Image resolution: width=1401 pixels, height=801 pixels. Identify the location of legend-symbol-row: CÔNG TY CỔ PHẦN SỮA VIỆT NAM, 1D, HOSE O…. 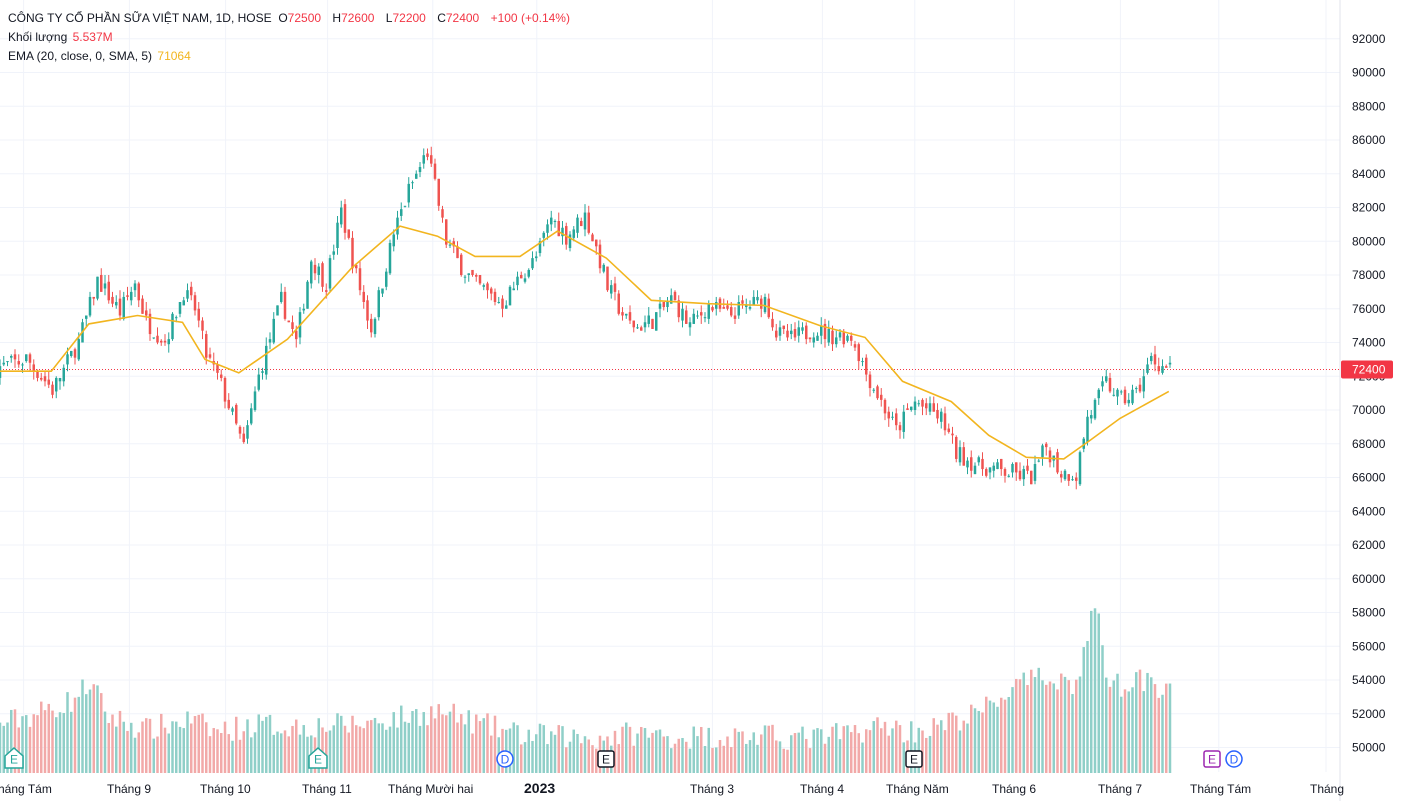
(289, 18).